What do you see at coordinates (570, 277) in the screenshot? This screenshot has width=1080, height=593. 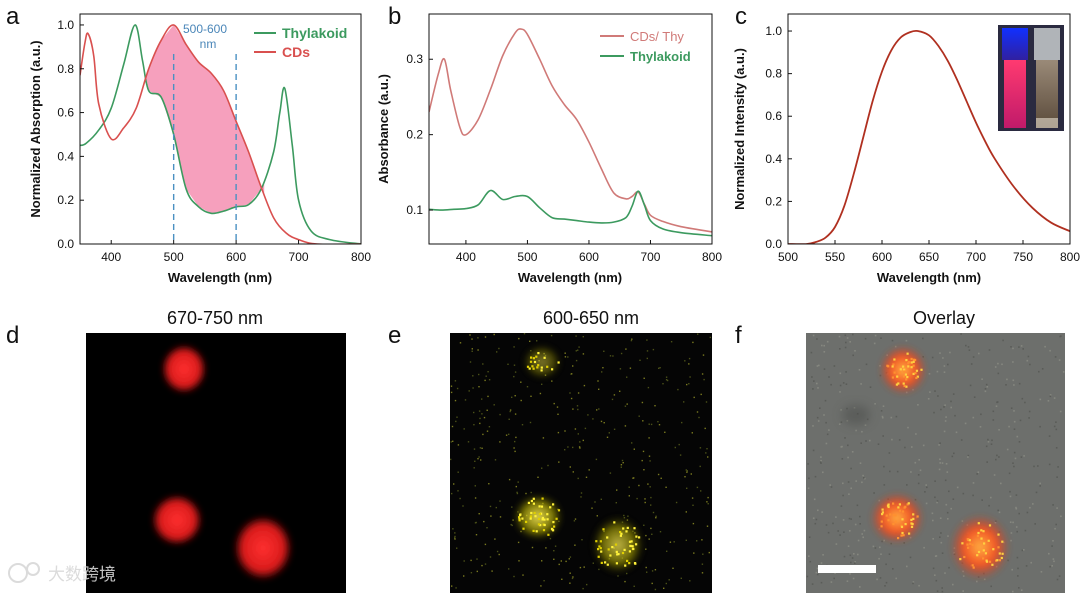 I see `x-axis-label-b: Wavelength (nm)` at bounding box center [570, 277].